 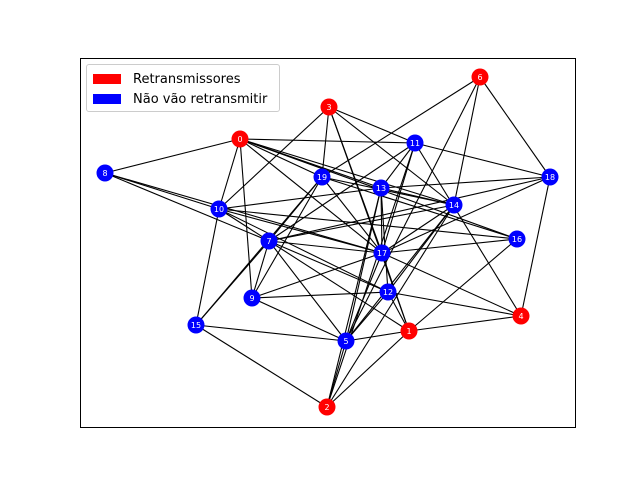 I want to click on node-label-18: 18, so click(x=550, y=177).